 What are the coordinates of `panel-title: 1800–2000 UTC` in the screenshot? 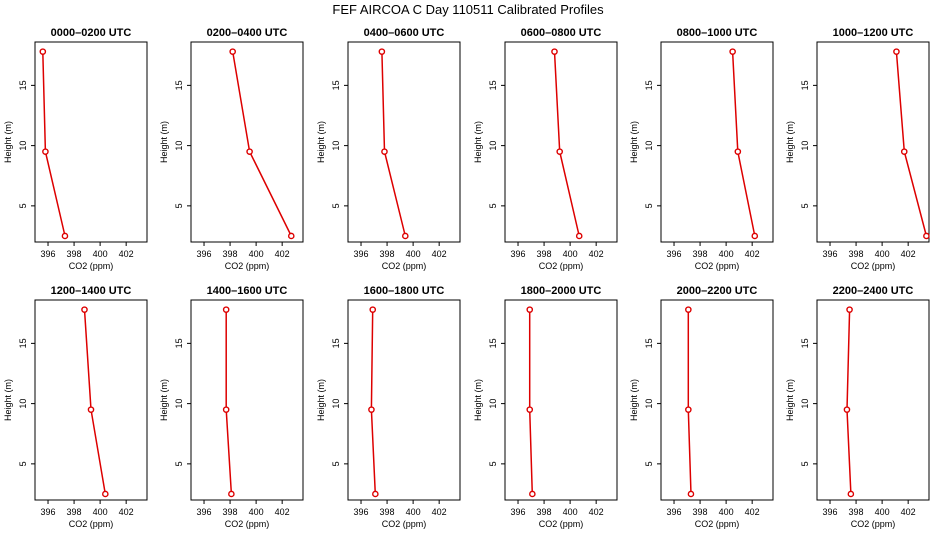 It's located at (561, 291).